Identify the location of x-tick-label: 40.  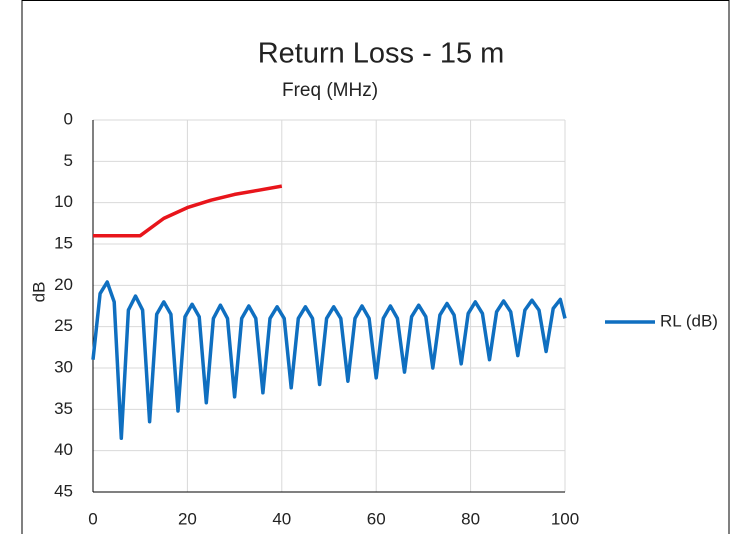
(281, 518).